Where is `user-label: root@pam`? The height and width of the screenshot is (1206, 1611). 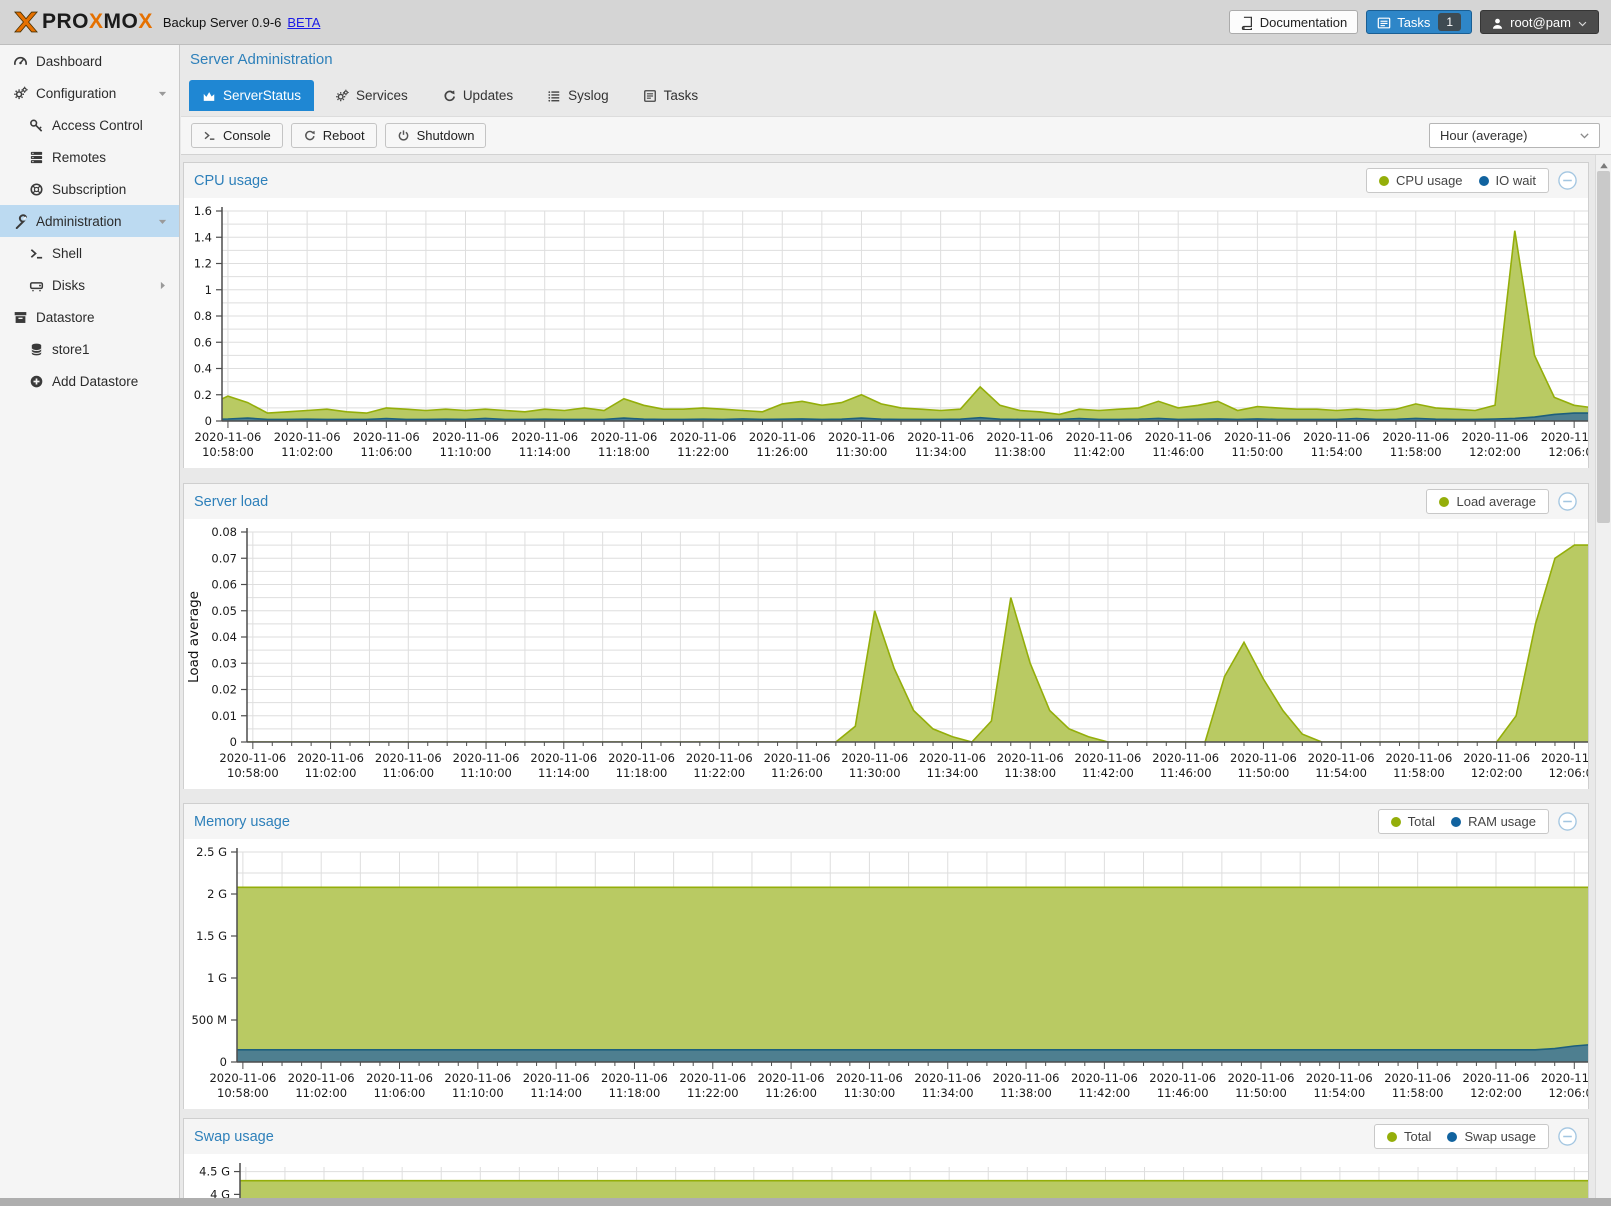
user-label: root@pam is located at coordinates (1540, 22).